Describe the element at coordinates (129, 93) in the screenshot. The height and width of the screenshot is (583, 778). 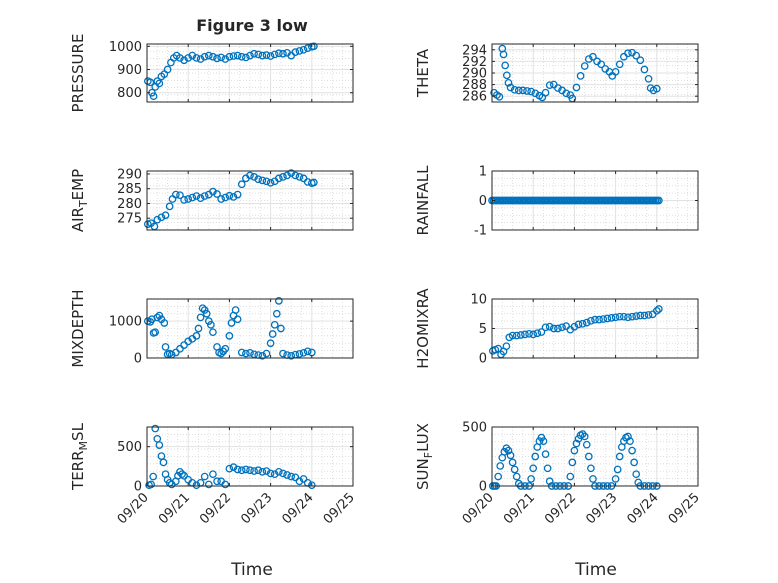
I see `y-tick-label: 800` at that location.